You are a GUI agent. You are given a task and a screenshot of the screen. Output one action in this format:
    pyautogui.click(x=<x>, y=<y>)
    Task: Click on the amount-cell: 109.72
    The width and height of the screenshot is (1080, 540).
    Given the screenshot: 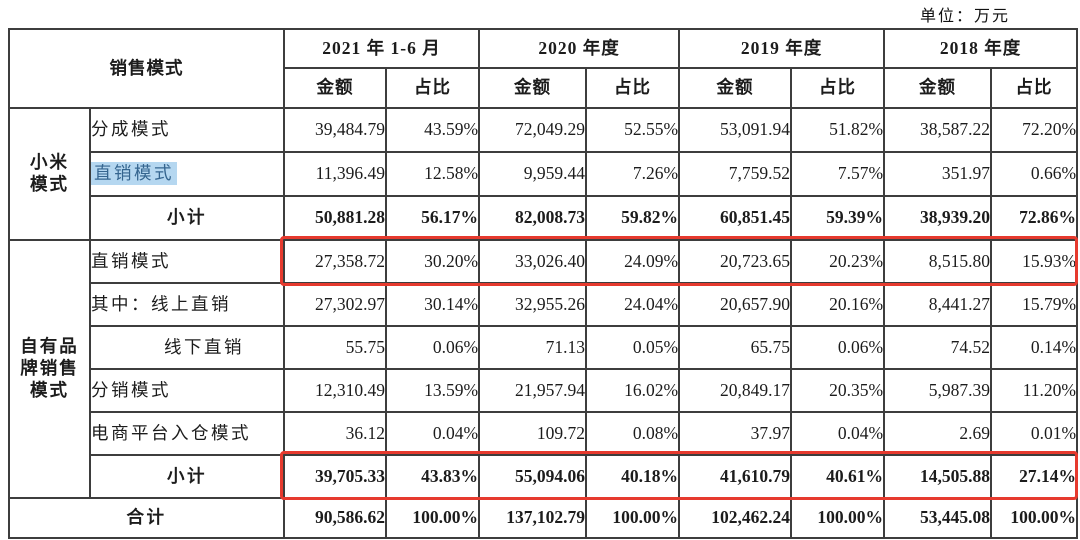 What is the action you would take?
    pyautogui.click(x=533, y=433)
    